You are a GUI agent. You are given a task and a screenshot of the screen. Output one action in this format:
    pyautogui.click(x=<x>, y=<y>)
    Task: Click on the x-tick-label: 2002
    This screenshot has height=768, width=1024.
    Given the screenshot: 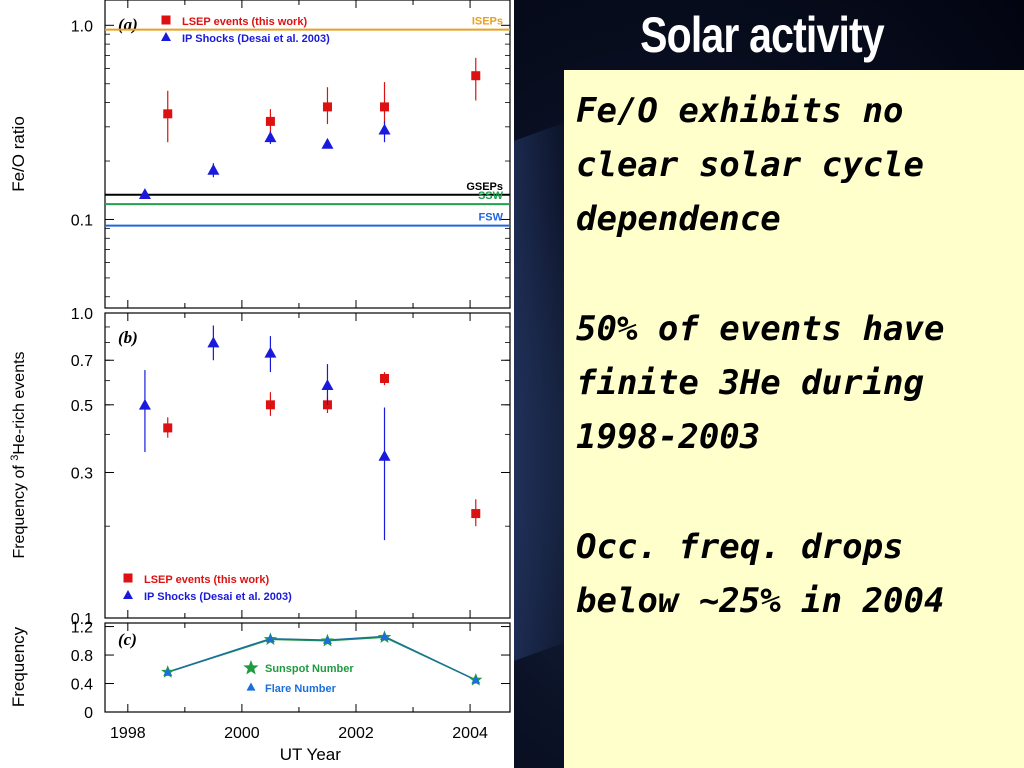 What is the action you would take?
    pyautogui.click(x=356, y=733)
    